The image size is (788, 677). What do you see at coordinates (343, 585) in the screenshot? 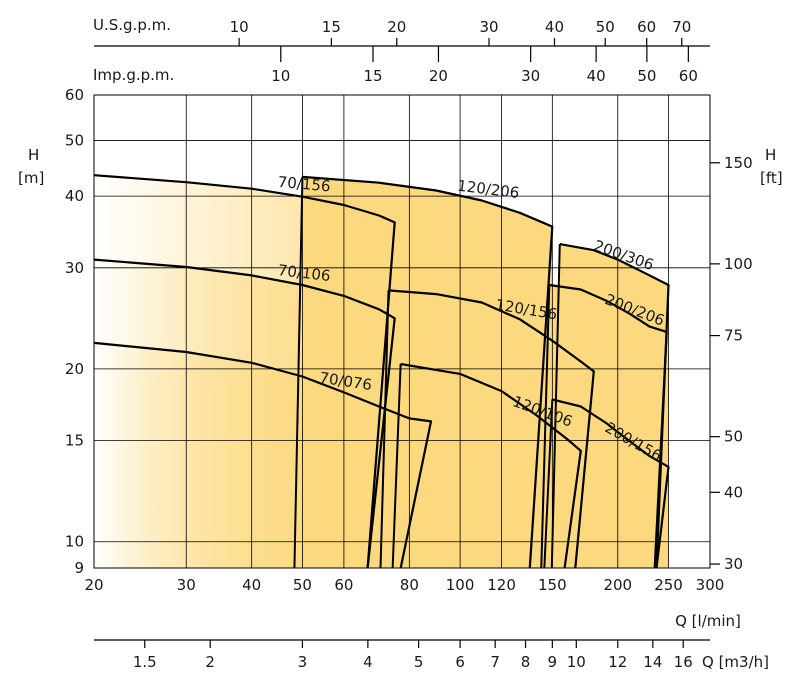
I see `x-tick-60: 60` at bounding box center [343, 585].